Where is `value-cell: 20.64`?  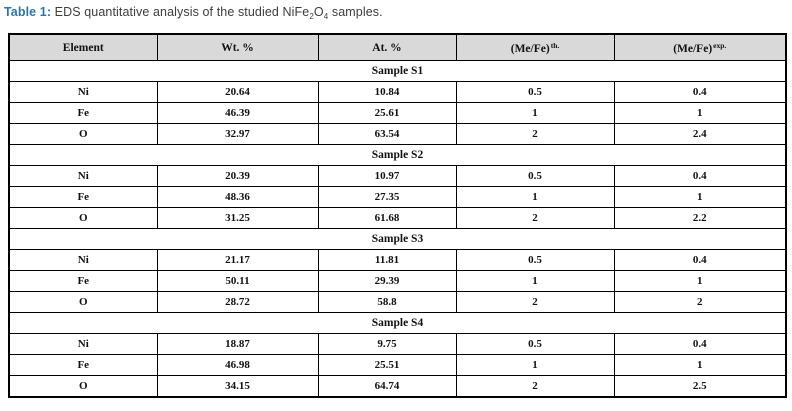
value-cell: 20.64 is located at coordinates (237, 92).